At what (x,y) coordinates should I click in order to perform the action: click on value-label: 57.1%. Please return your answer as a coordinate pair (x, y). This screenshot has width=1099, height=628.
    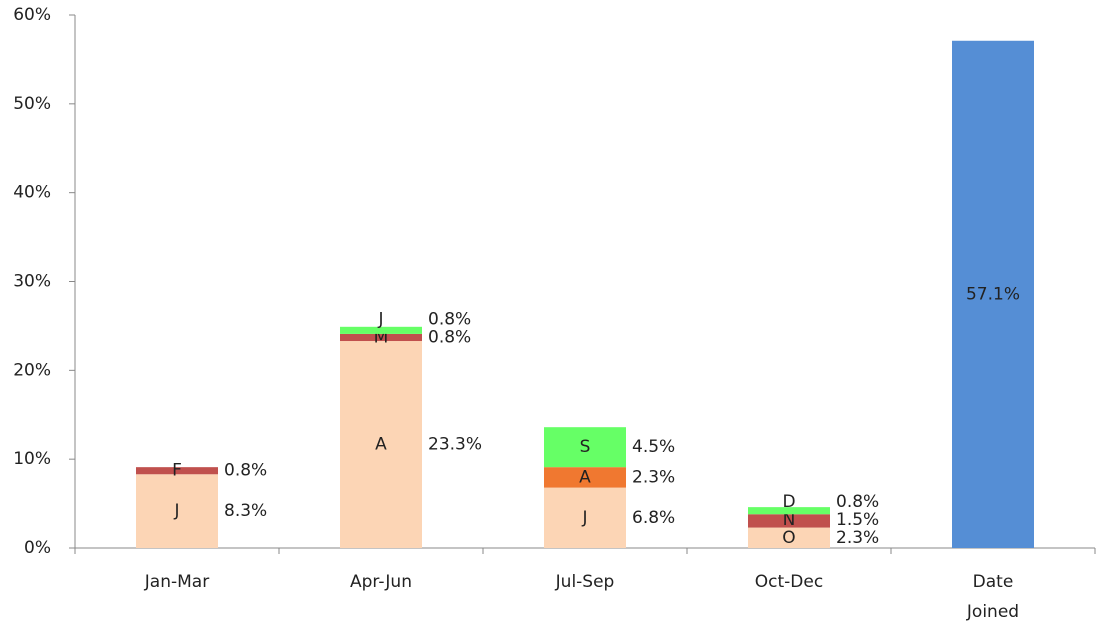
    Looking at the image, I should click on (993, 294).